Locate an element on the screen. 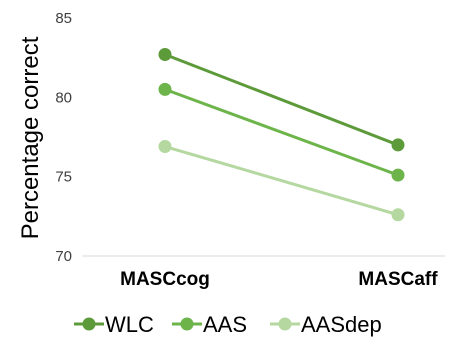 The image size is (451, 341). legend-item-aasdep: AASdep is located at coordinates (326, 324).